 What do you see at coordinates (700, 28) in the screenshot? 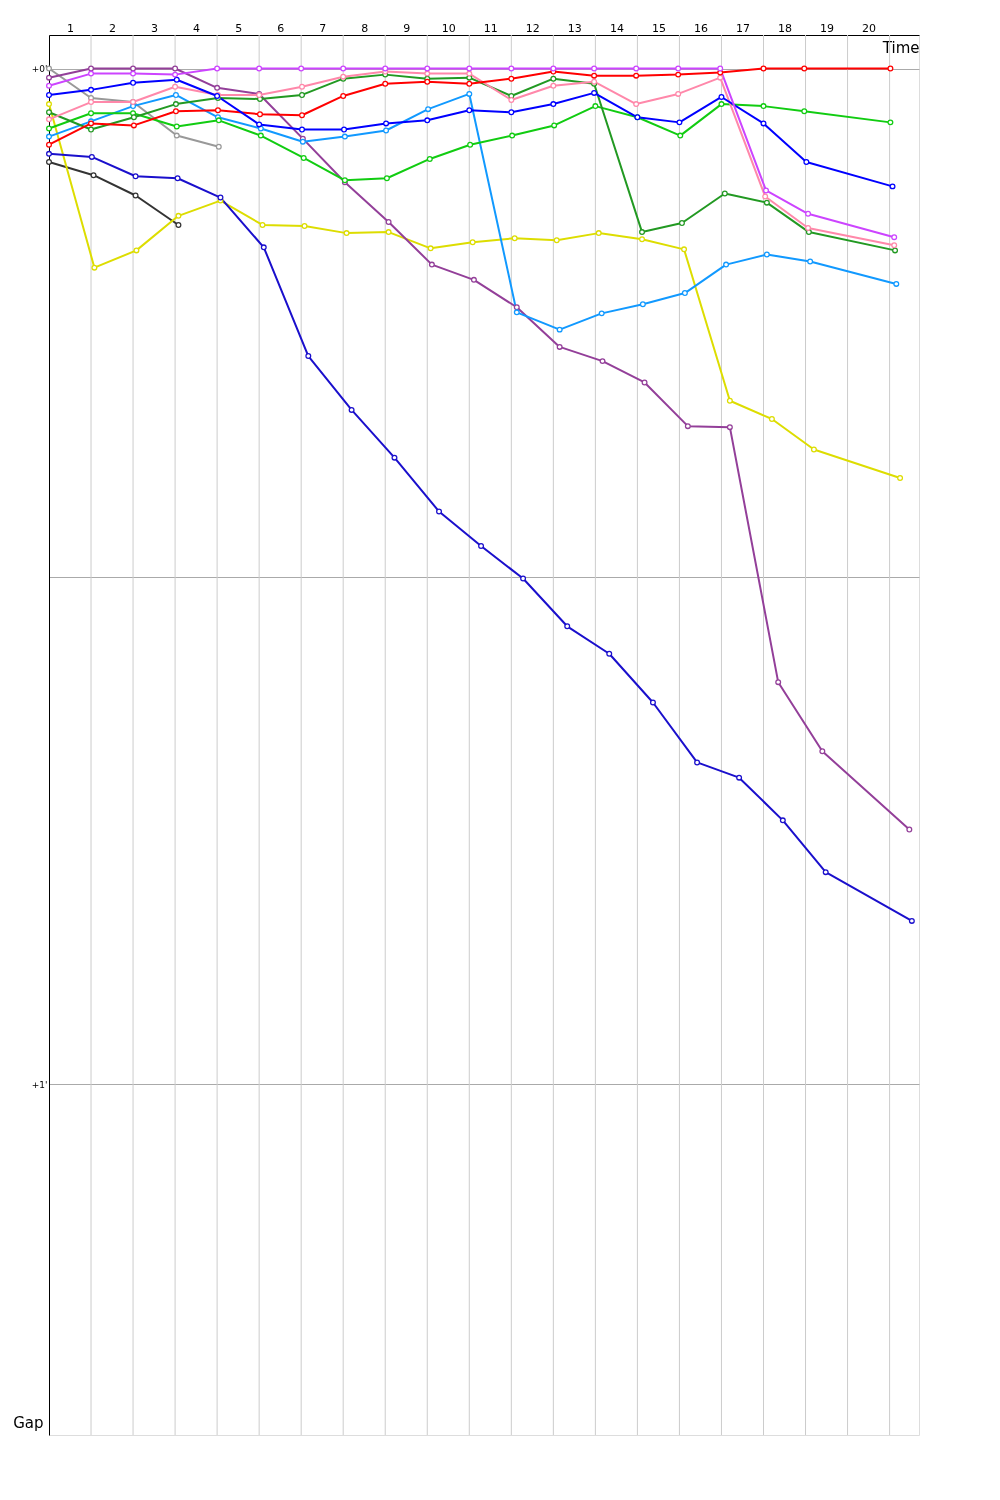
I see `x-tick-label: 16` at bounding box center [700, 28].